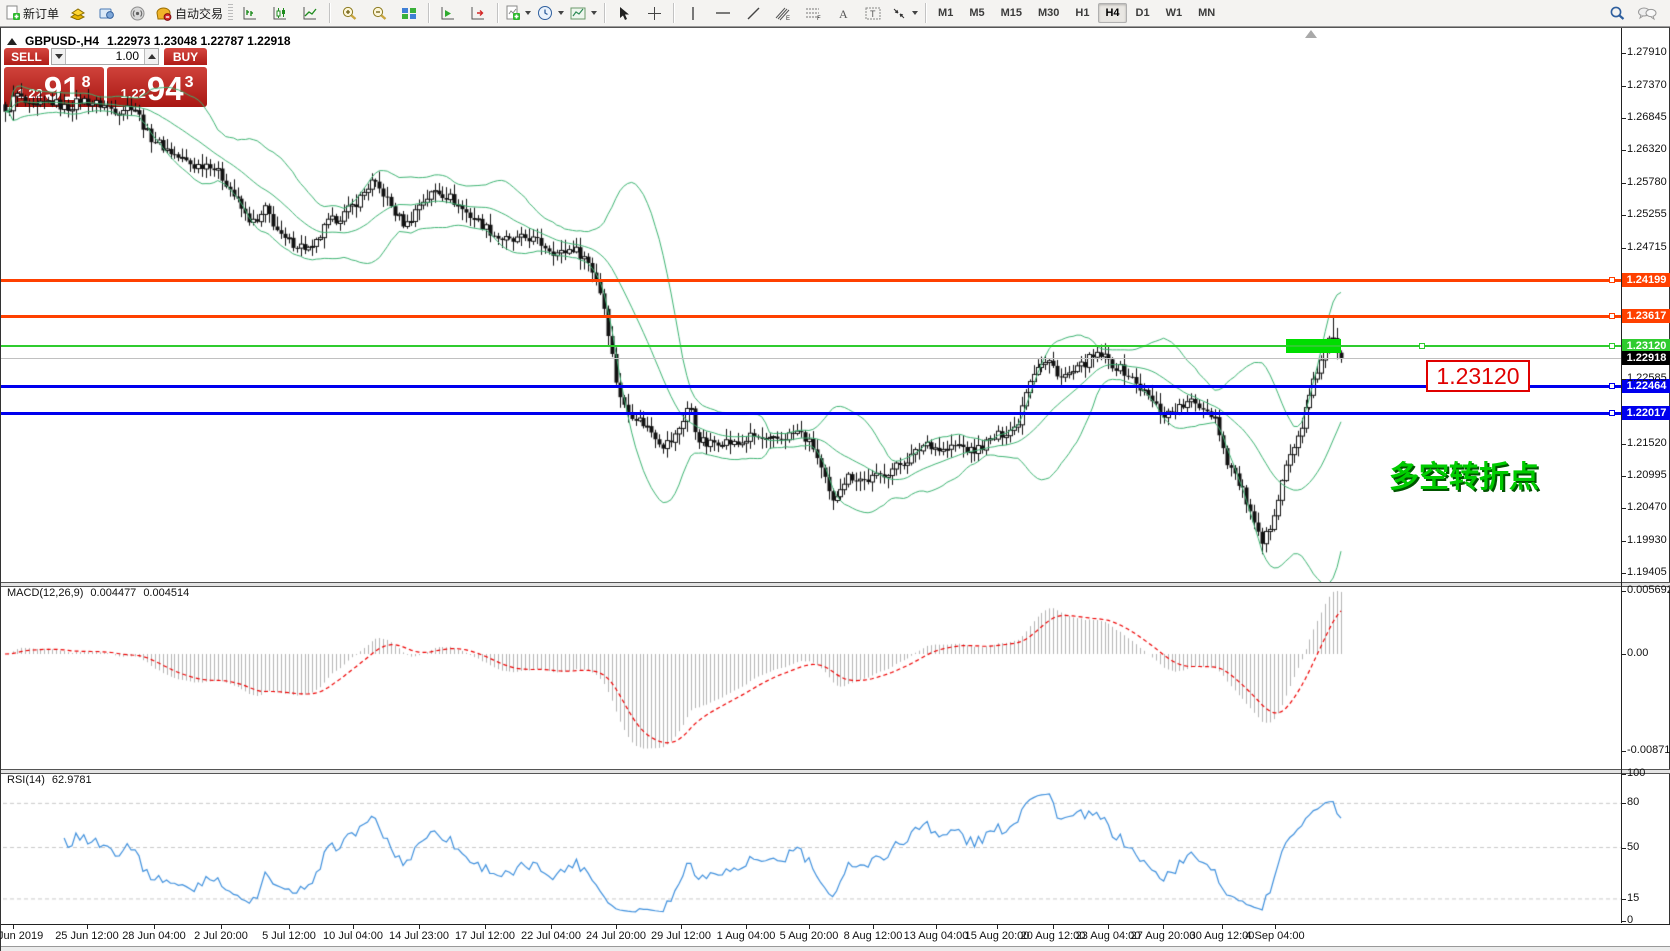 The width and height of the screenshot is (1670, 951). I want to click on chat-icon, so click(1647, 13).